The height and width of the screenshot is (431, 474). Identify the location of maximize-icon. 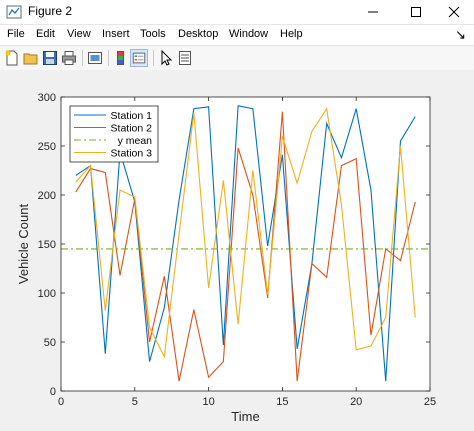
(416, 12).